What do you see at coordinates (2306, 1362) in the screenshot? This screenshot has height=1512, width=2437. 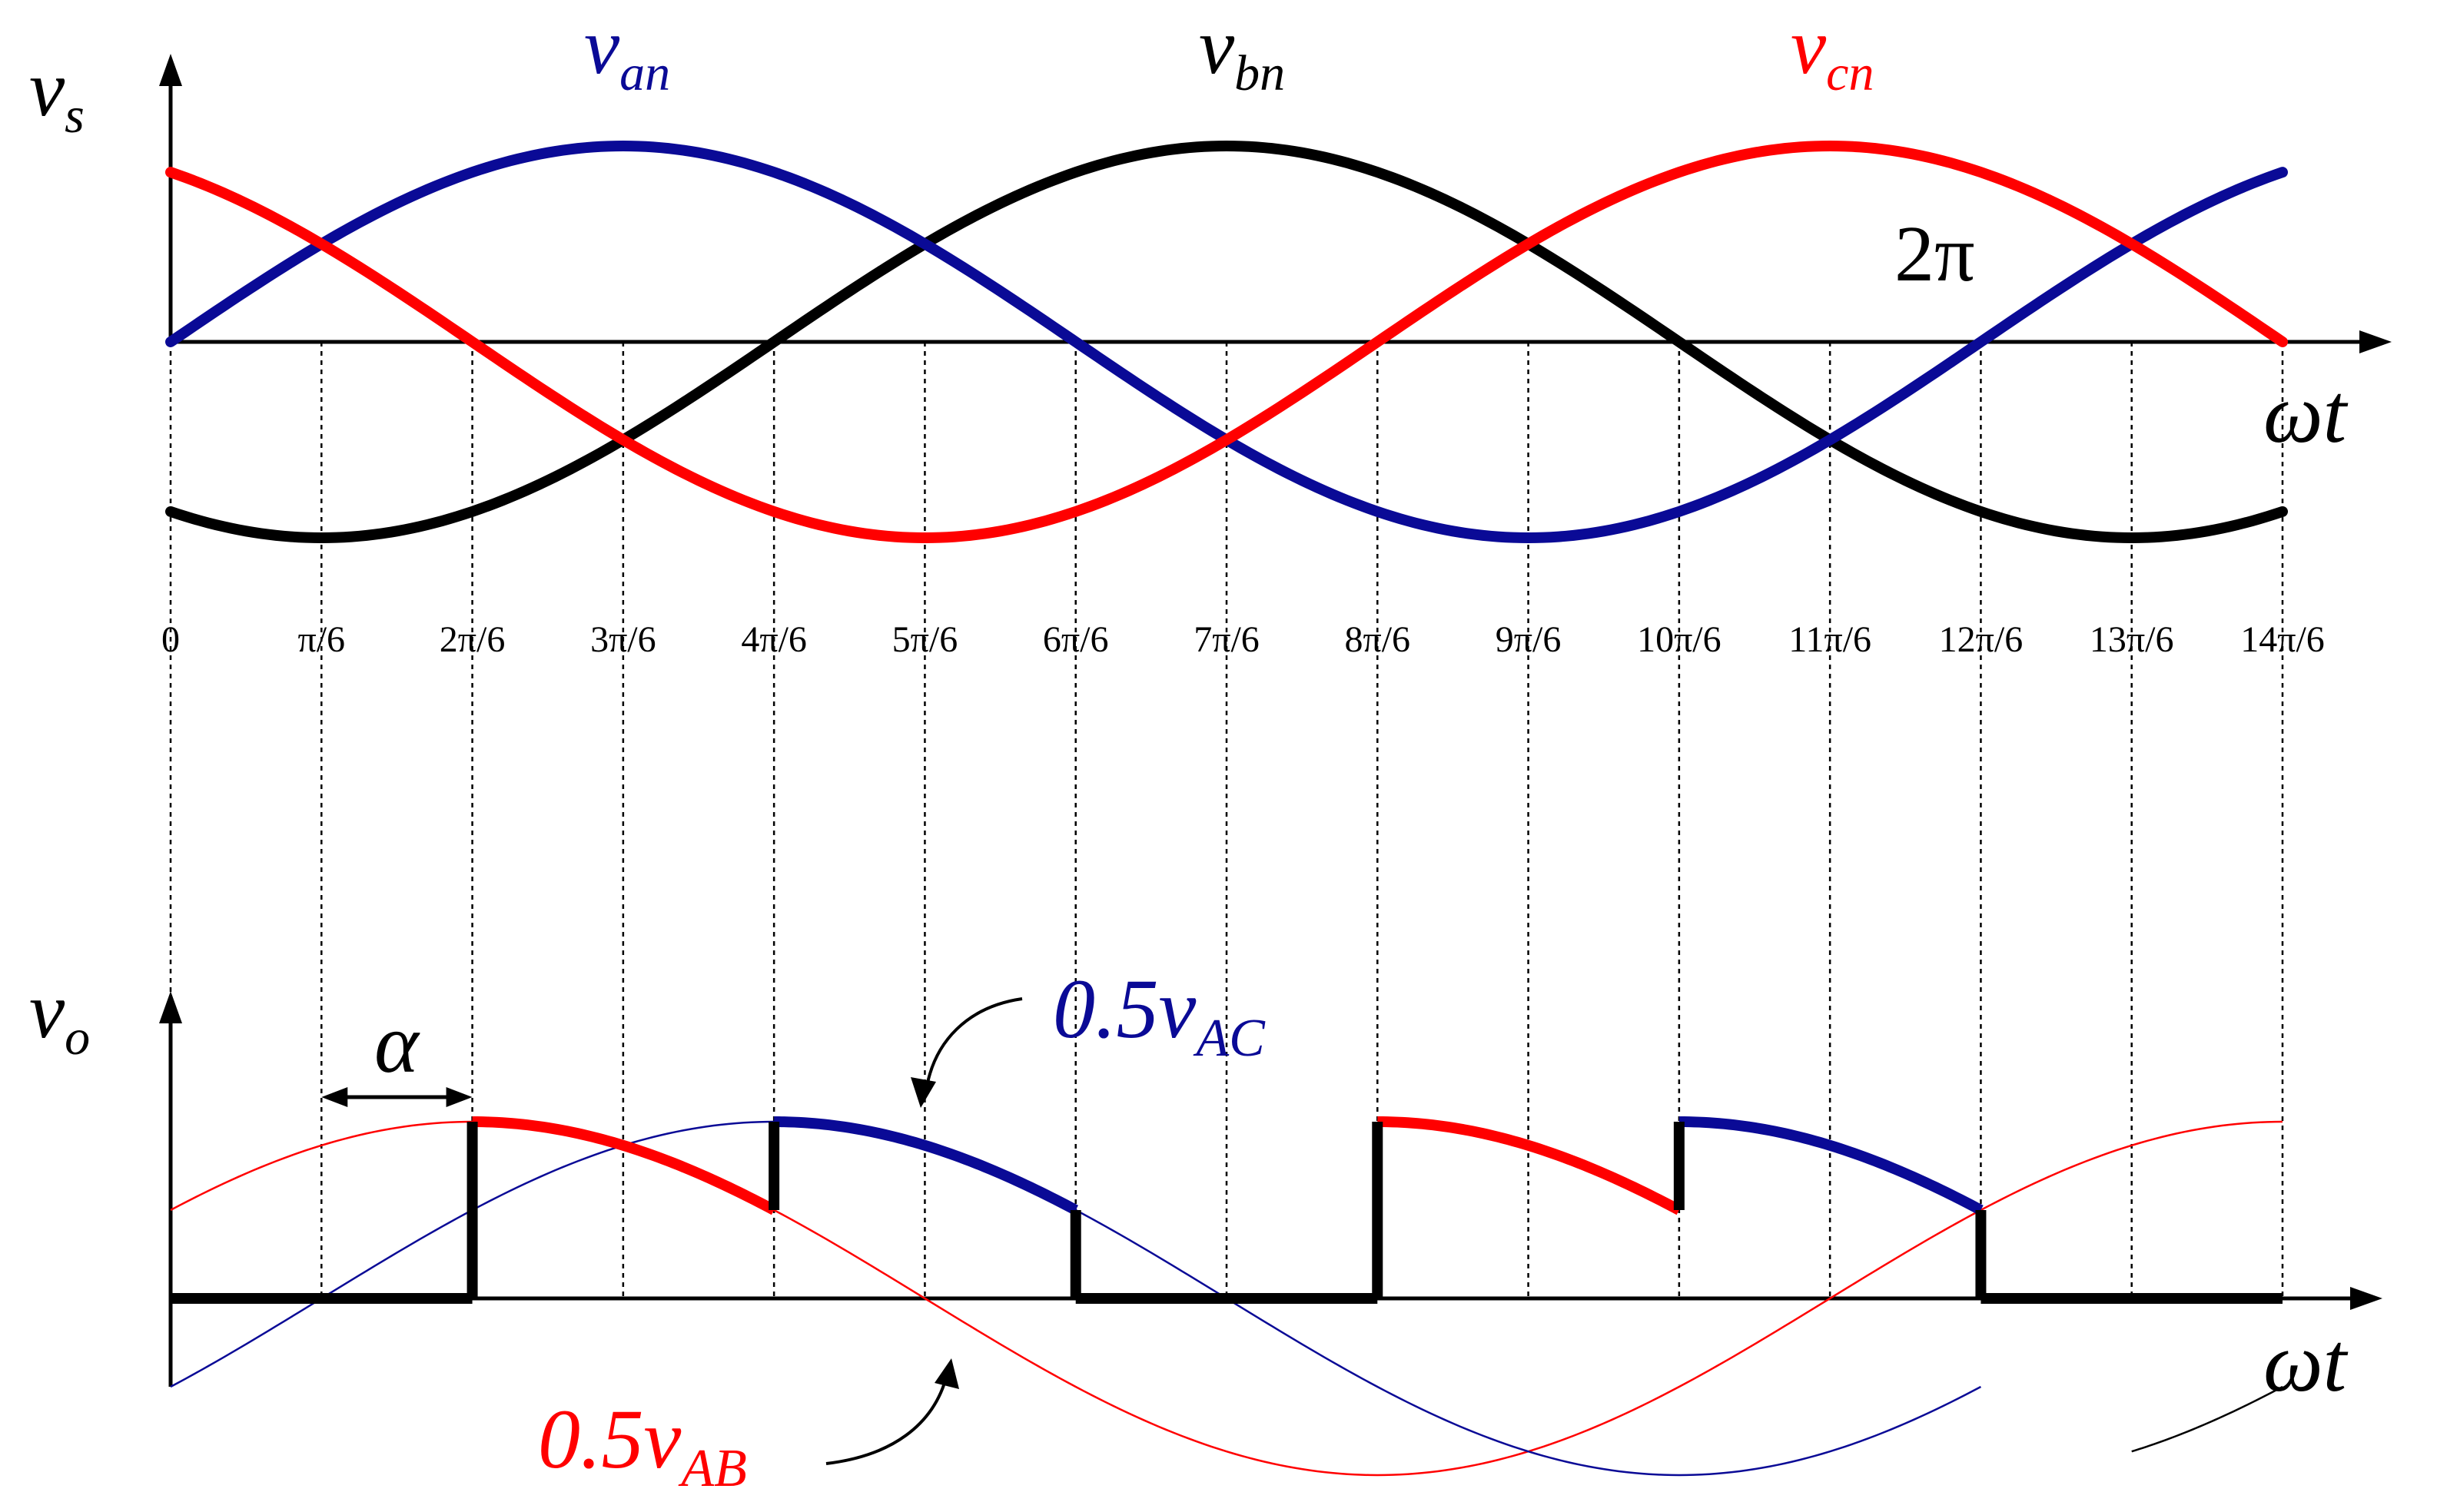 I see `bottom-xlabel: ωt` at bounding box center [2306, 1362].